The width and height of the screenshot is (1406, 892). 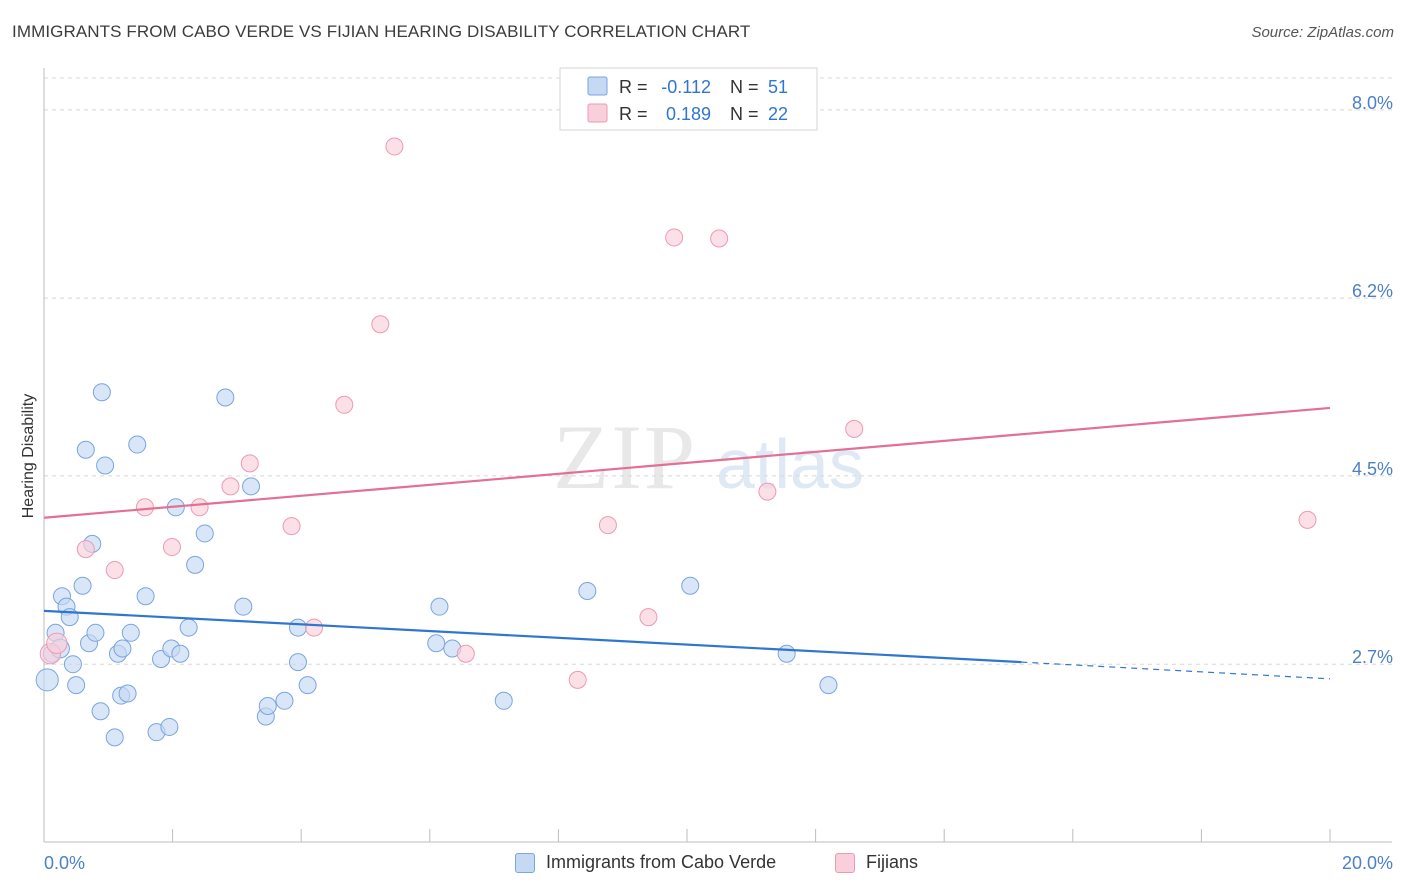 I want to click on legend-r-label-blue: R =, so click(x=633, y=87).